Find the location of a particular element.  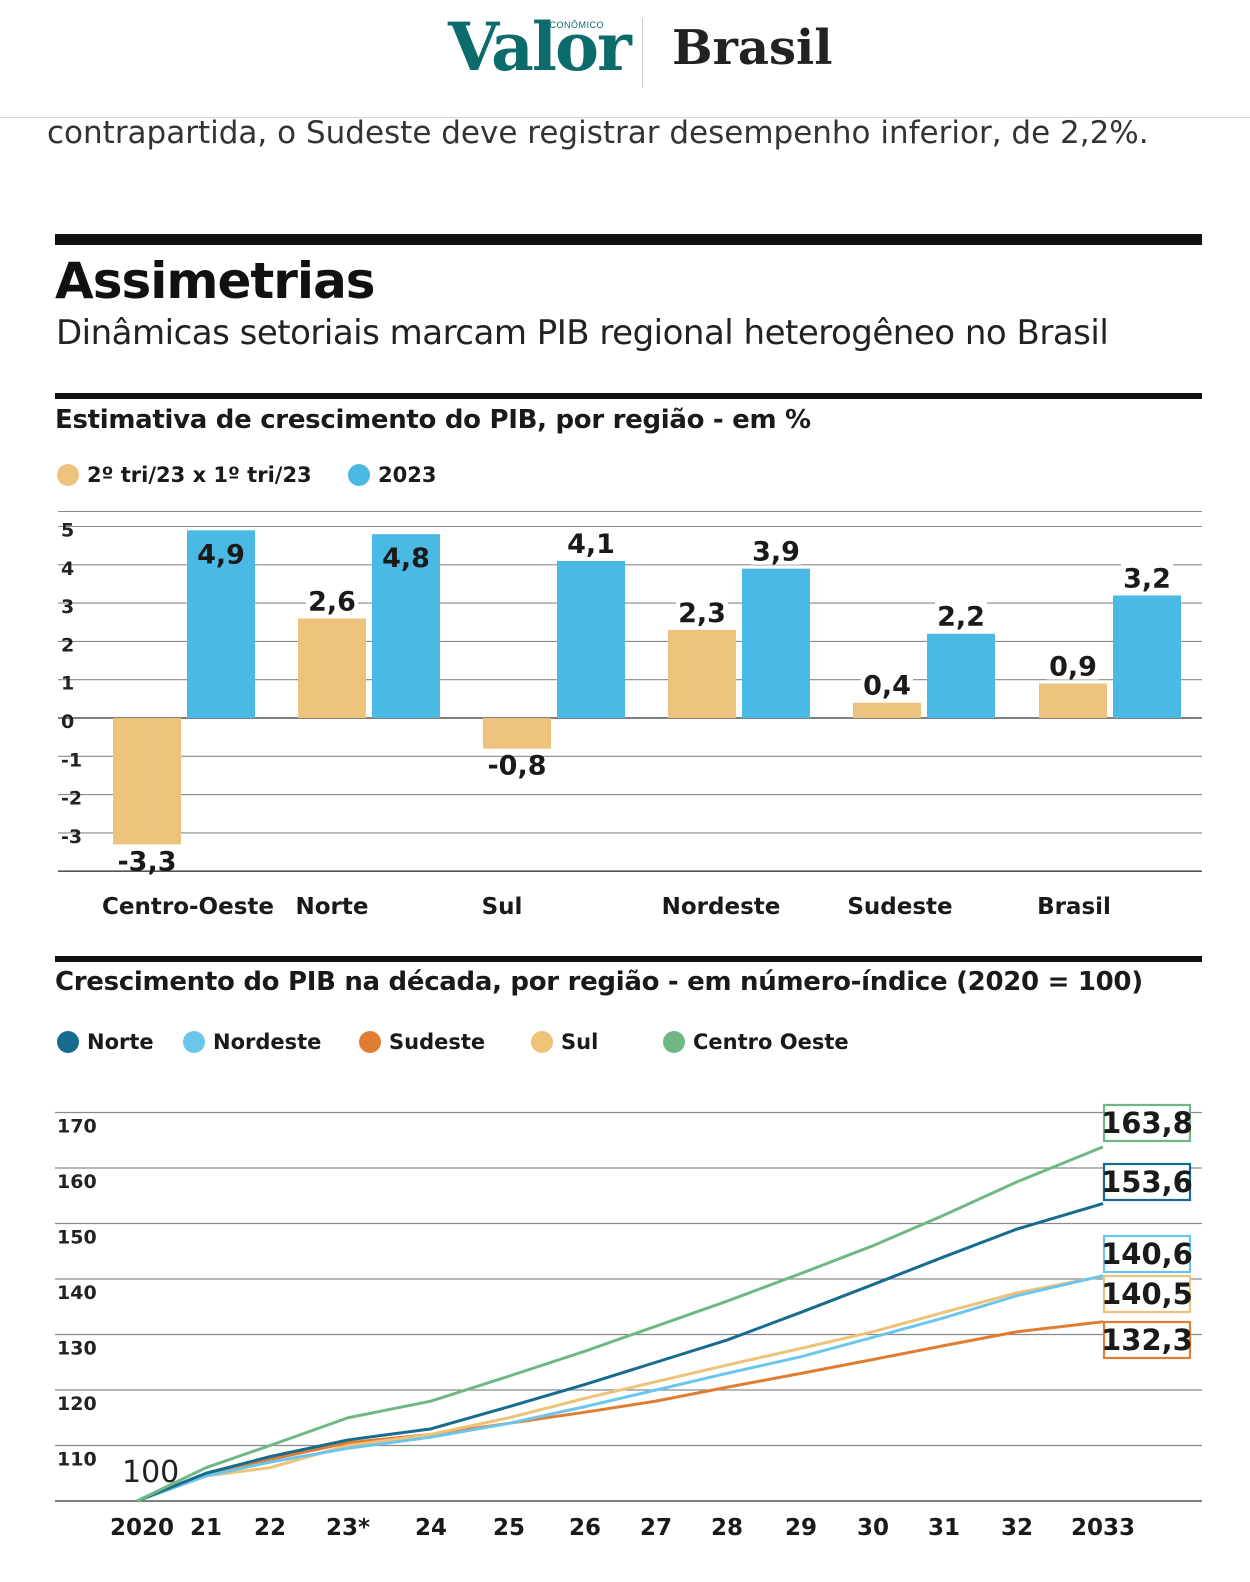

y-tick-label: 150 is located at coordinates (77, 1238).